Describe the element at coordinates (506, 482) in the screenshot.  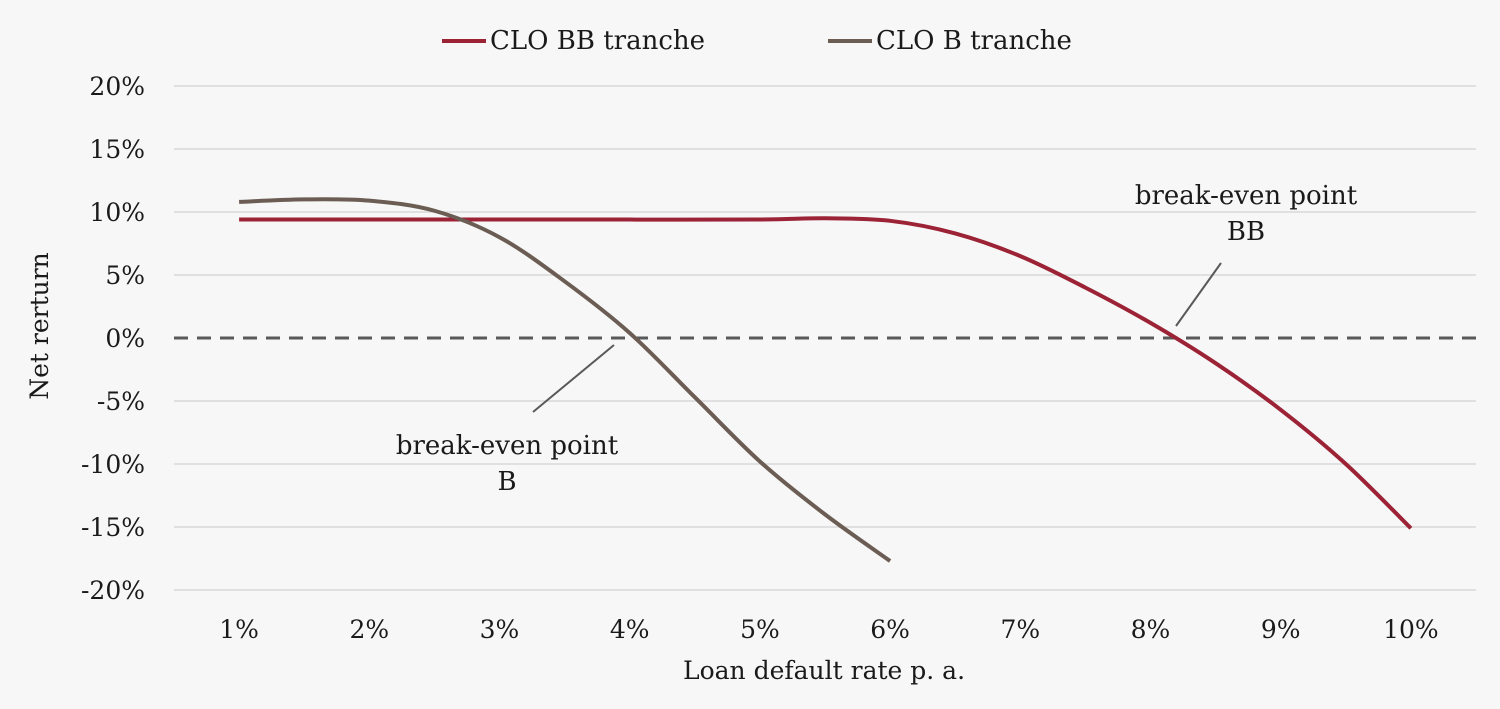
I see `annotation-b-line-2: B` at that location.